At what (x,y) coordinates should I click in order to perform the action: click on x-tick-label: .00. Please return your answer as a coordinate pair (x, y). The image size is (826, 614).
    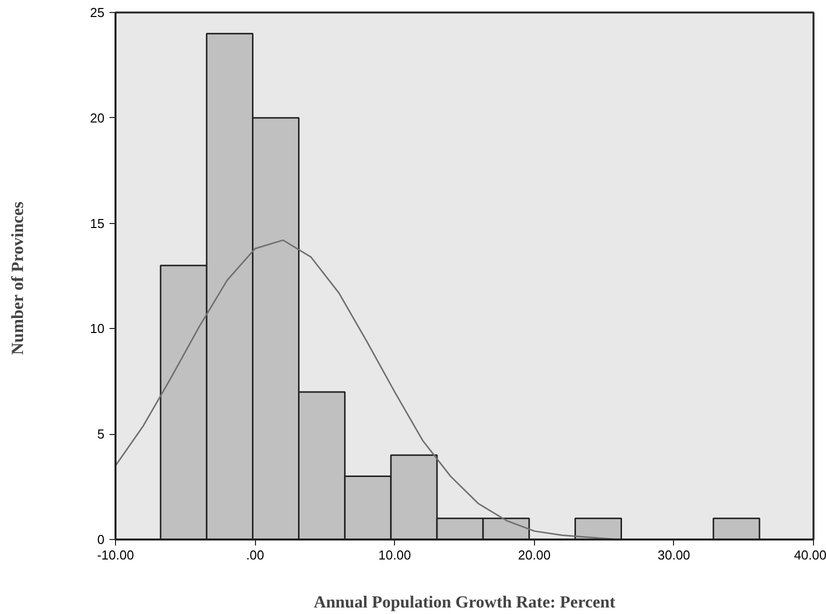
    Looking at the image, I should click on (255, 555).